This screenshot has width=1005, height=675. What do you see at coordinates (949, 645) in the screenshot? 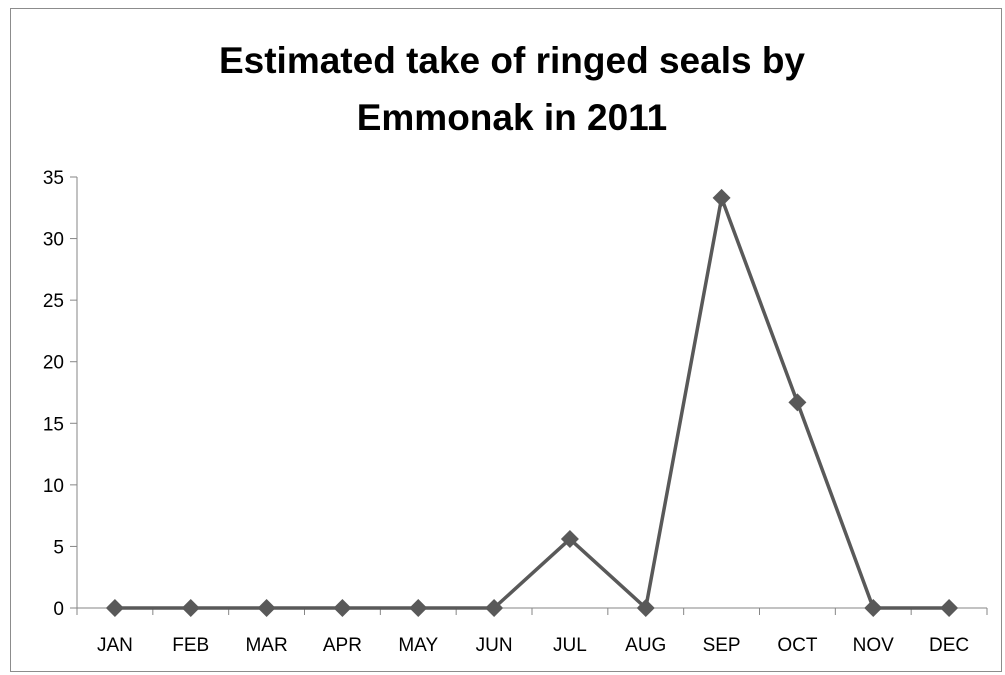
I see `x-tick-label: DEC` at bounding box center [949, 645].